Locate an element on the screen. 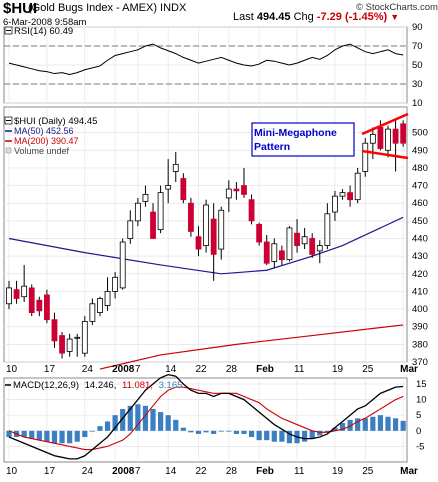 The height and width of the screenshot is (482, 438). price-y-tick-label: 500 is located at coordinates (420, 133).